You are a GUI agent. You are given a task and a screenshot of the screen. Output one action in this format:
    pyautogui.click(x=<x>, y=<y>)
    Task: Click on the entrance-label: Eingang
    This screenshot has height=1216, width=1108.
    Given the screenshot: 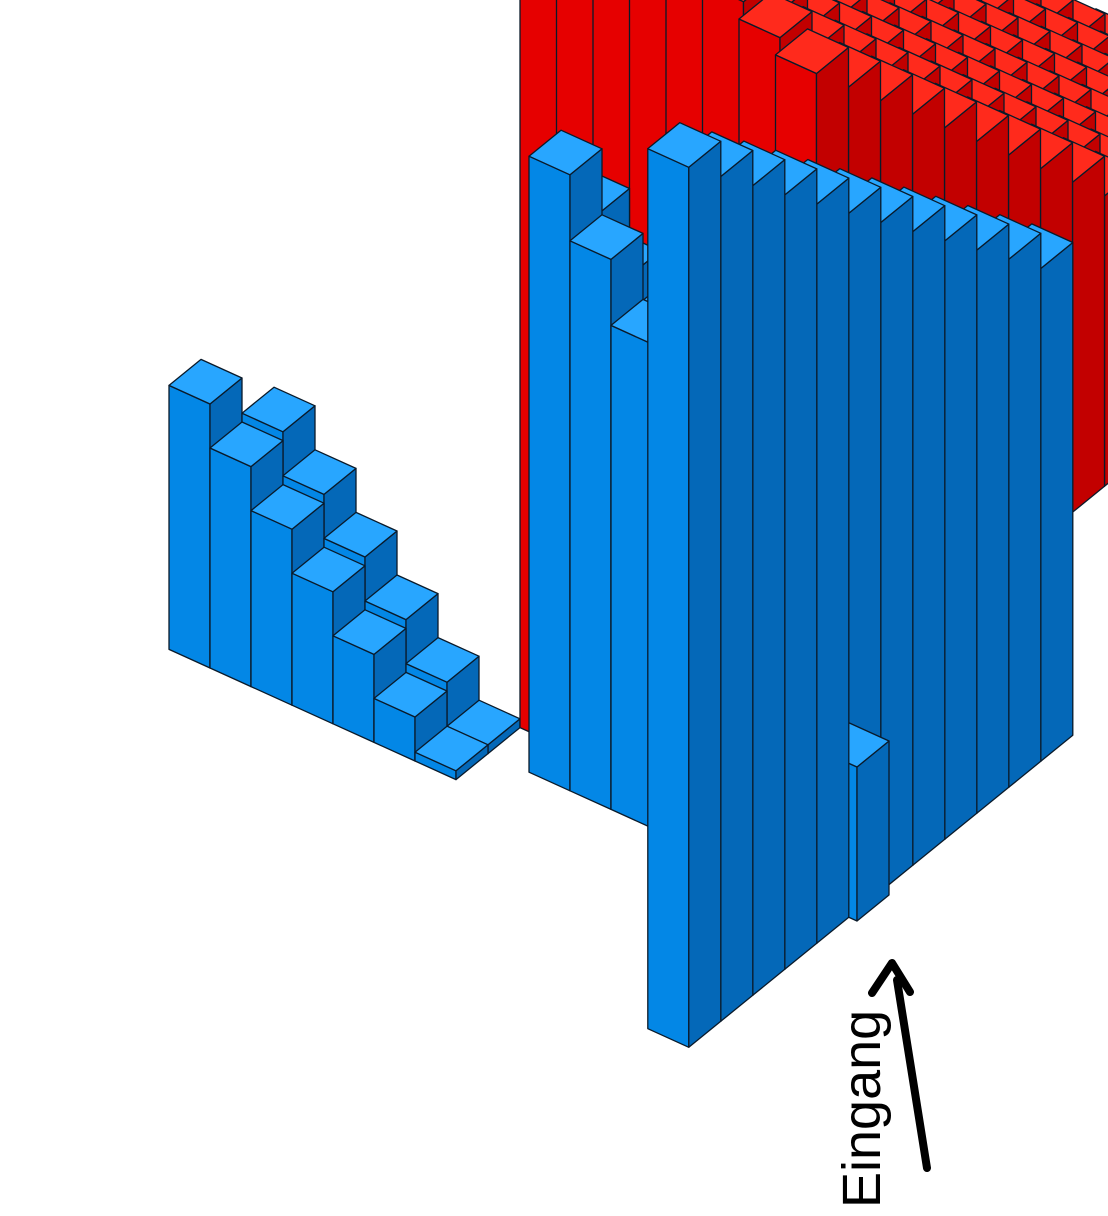 What is the action you would take?
    pyautogui.click(x=862, y=1109)
    